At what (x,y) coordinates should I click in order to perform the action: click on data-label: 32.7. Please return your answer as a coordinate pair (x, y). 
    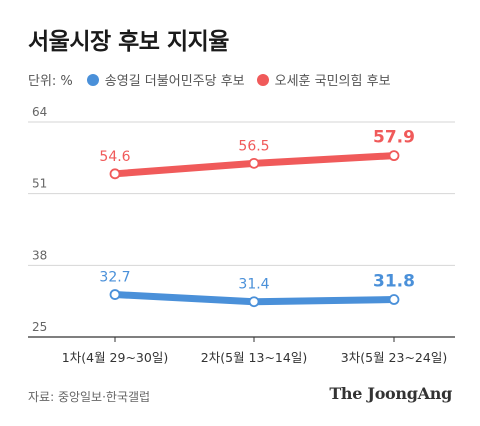
    Looking at the image, I should click on (114, 278).